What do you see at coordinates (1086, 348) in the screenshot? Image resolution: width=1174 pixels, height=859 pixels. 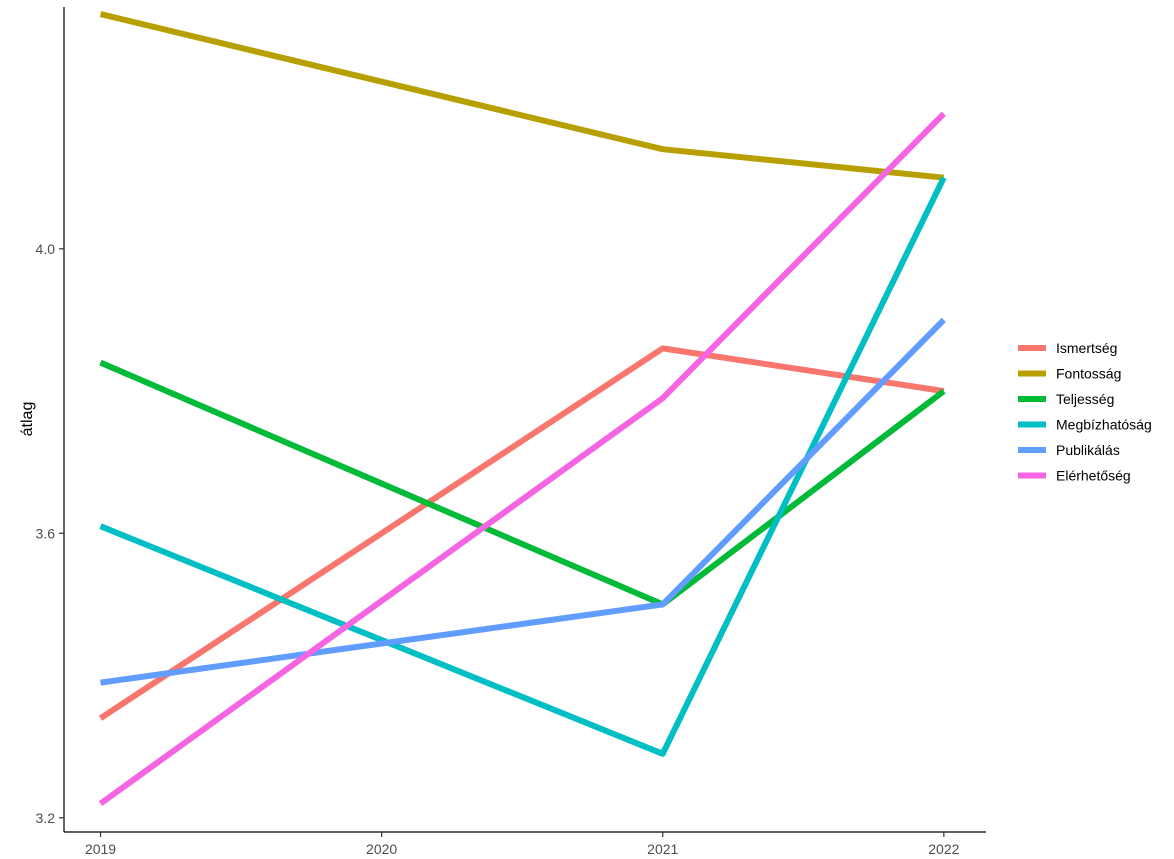 I see `legend-label: Ismertség` at bounding box center [1086, 348].